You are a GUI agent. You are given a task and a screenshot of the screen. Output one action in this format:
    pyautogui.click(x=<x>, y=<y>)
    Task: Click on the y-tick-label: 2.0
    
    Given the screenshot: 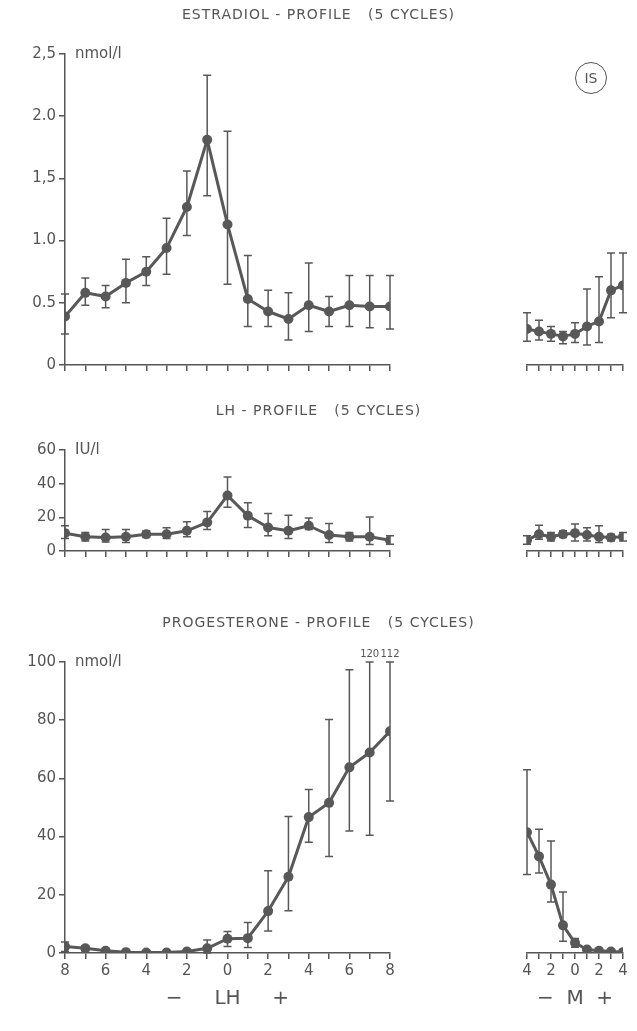 What is the action you would take?
    pyautogui.click(x=44, y=115)
    